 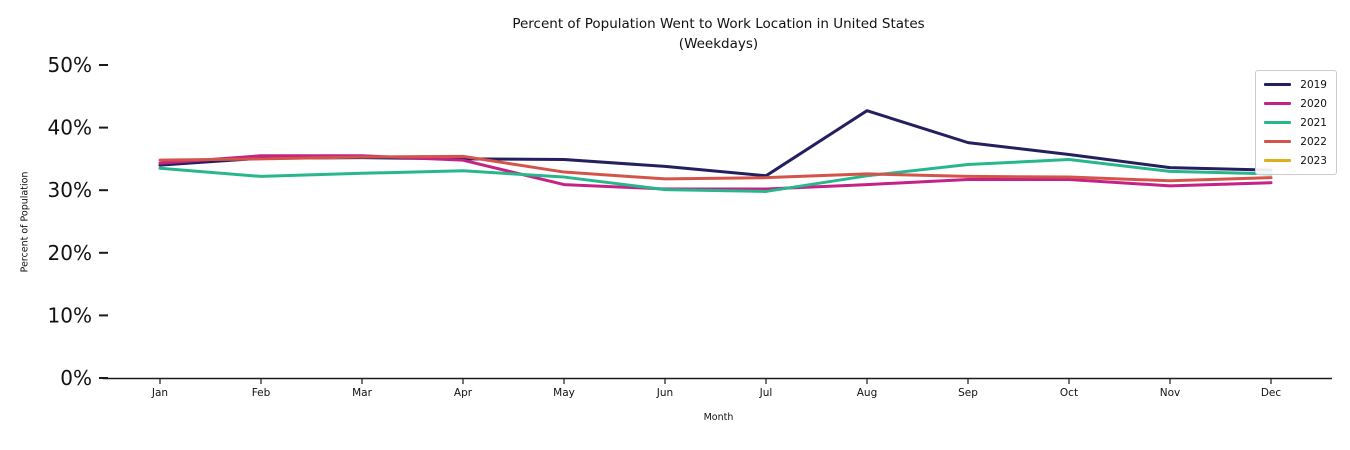 What do you see at coordinates (564, 393) in the screenshot?
I see `x-tick-label-May: May` at bounding box center [564, 393].